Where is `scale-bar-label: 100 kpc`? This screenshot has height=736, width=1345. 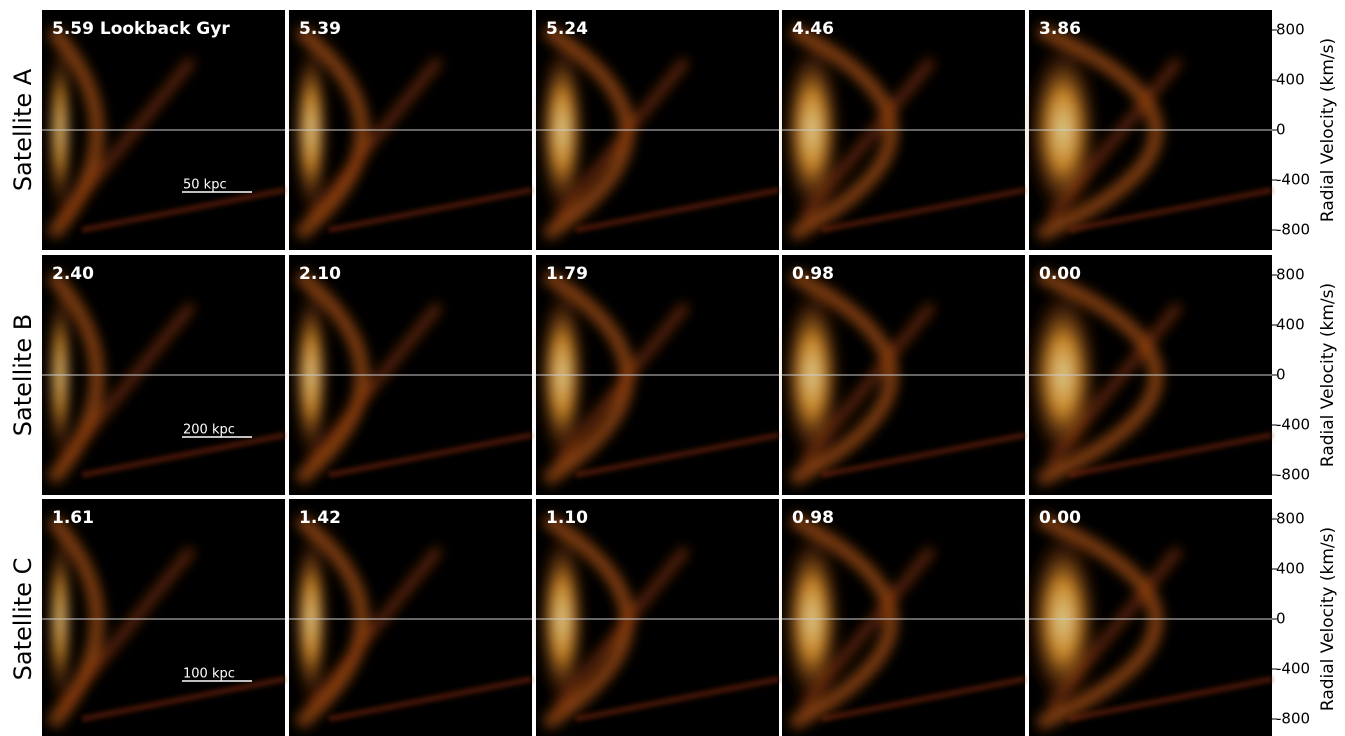 scale-bar-label: 100 kpc is located at coordinates (209, 674).